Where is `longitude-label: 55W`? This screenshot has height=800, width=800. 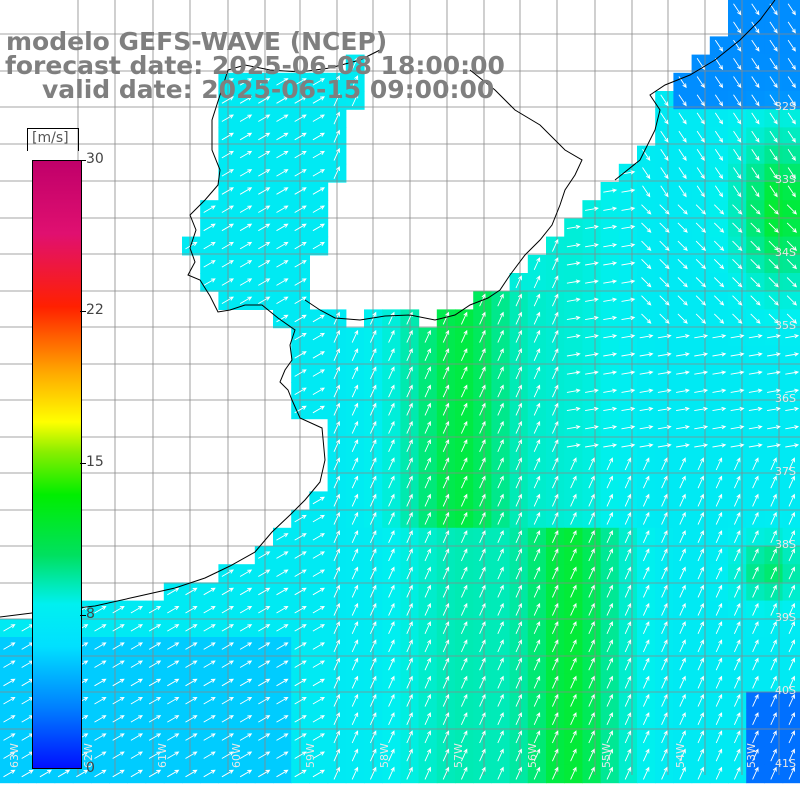 longitude-label: 55W is located at coordinates (606, 755).